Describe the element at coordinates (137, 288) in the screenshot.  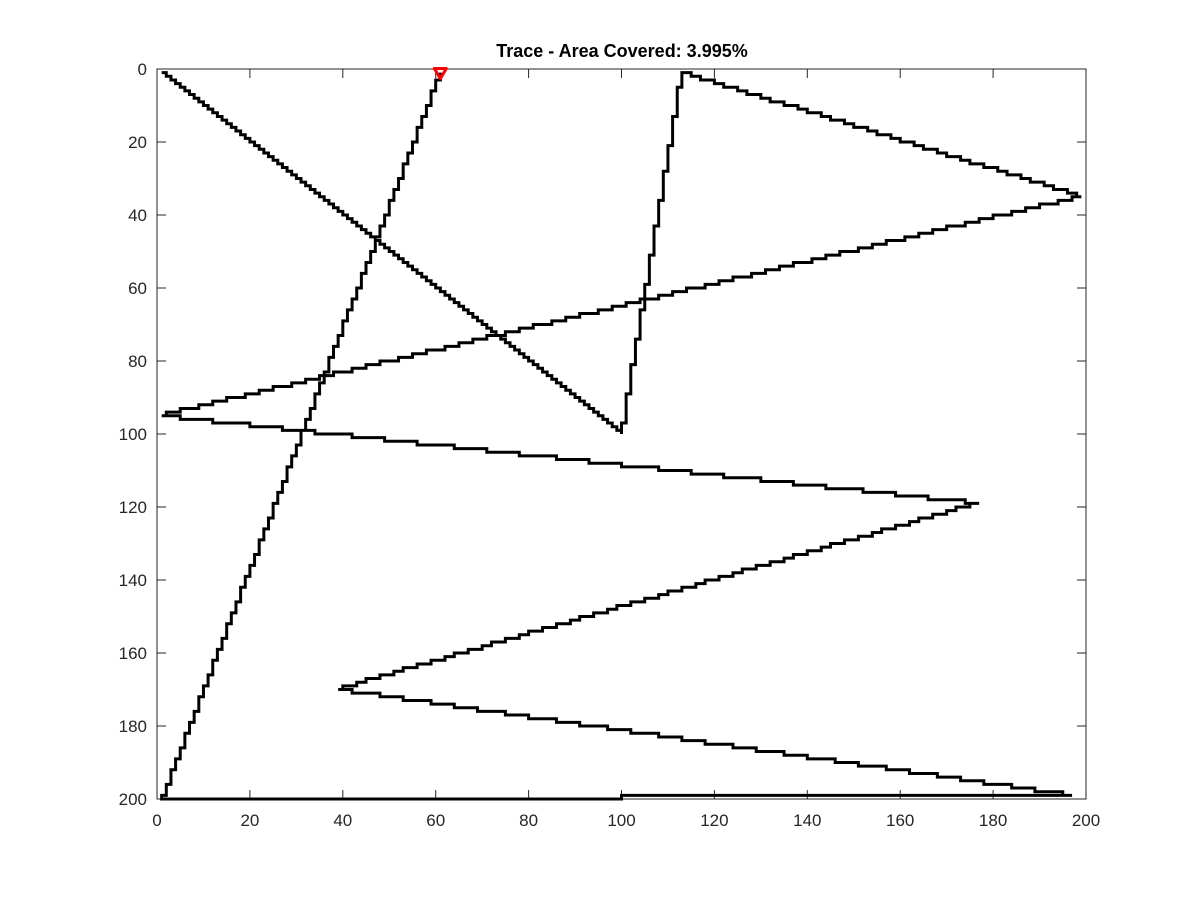
I see `y-tick-label: 60` at that location.